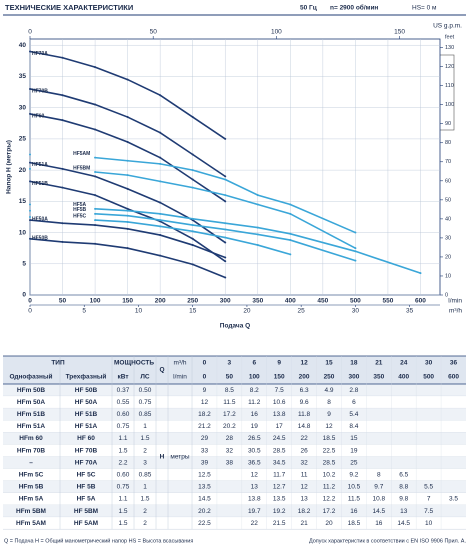 This screenshot has height=550, width=469. What do you see at coordinates (279, 474) in the screenshot?
I see `head-value: 11.7` at bounding box center [279, 474].